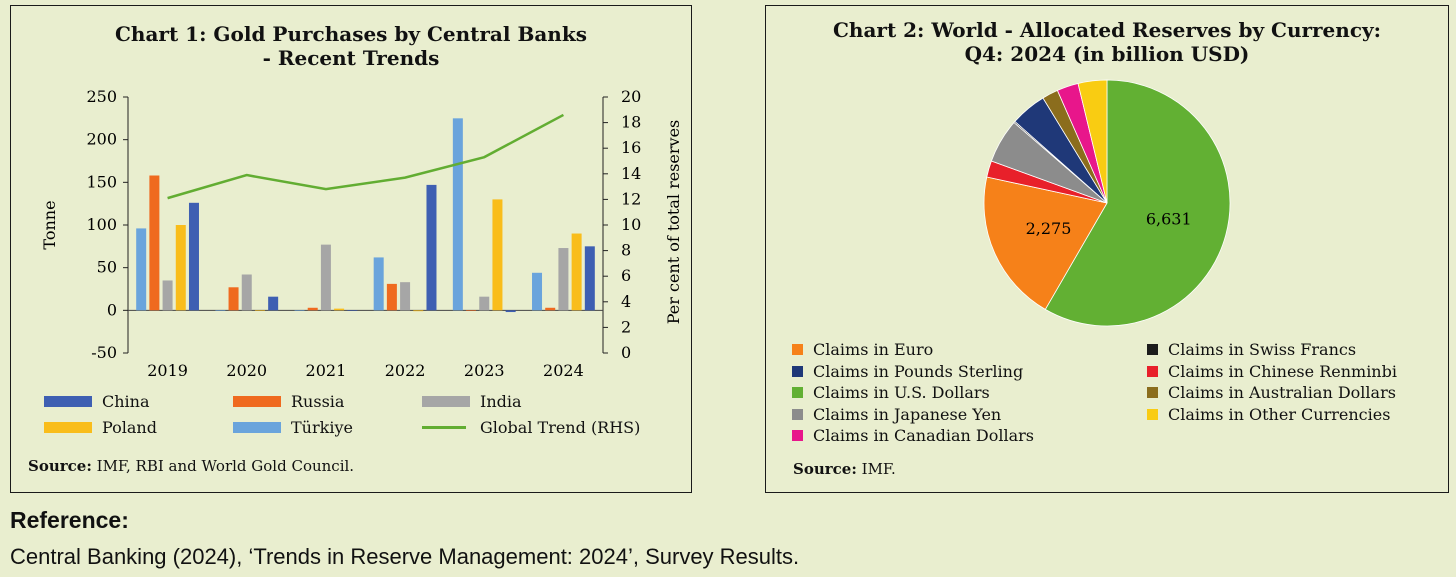 Image resolution: width=1456 pixels, height=577 pixels. I want to click on chart1-y2tick-label: 6, so click(626, 275).